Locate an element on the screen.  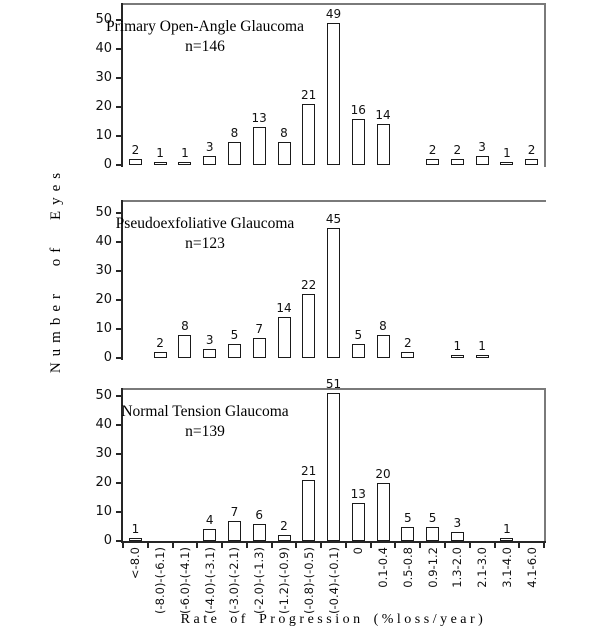
x-tick-label: (-2.0)-(-1.3) is located at coordinates (259, 580).